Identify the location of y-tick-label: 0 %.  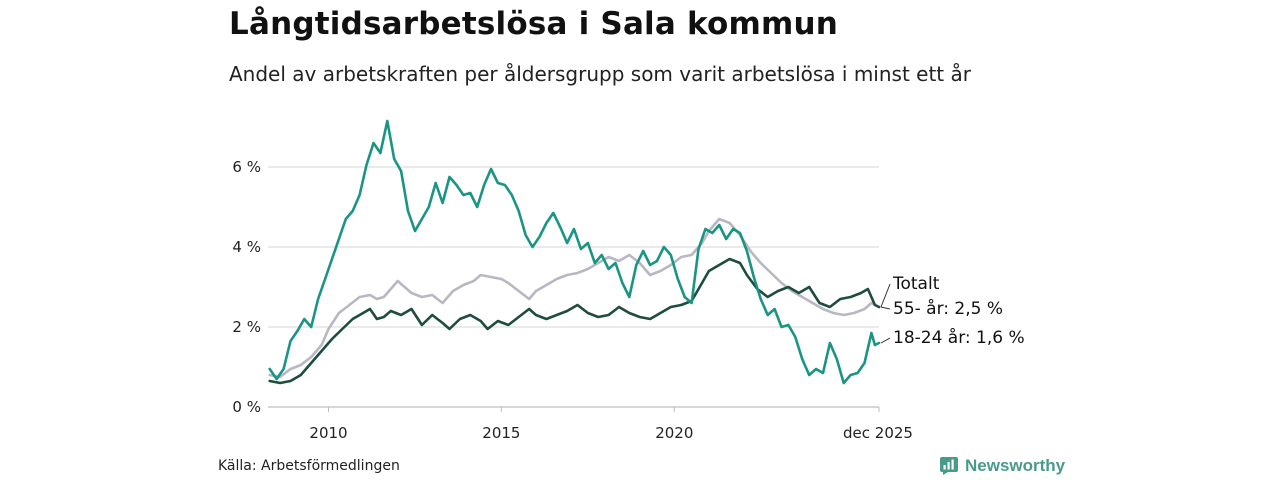
(246, 407).